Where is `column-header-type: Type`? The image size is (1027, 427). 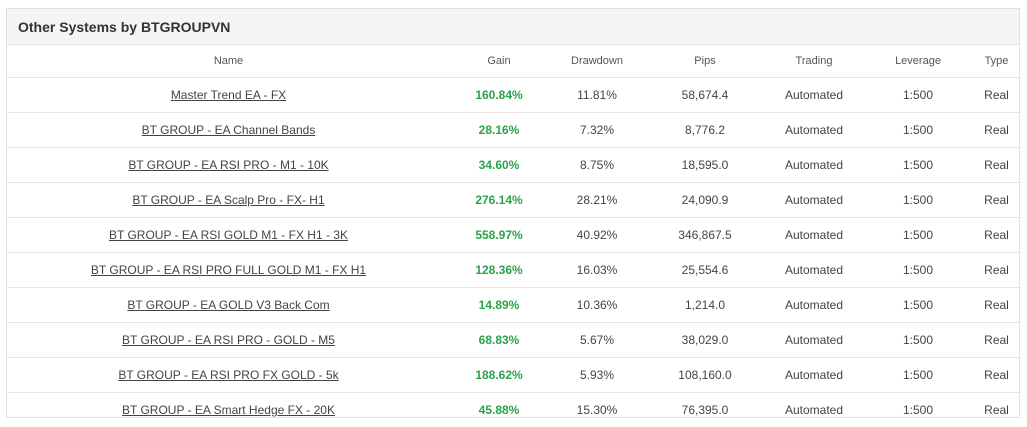 column-header-type: Type is located at coordinates (996, 61).